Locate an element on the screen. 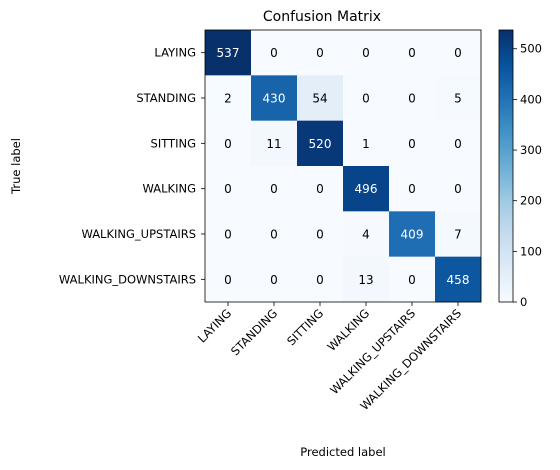 The image size is (560, 470). cell-value-label: 13 is located at coordinates (365, 280).